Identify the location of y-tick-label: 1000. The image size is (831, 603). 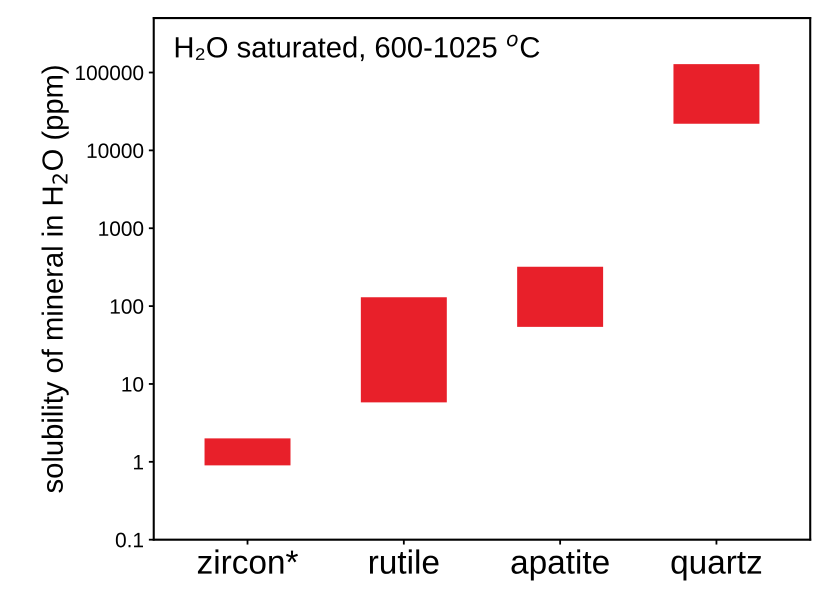
(121, 228).